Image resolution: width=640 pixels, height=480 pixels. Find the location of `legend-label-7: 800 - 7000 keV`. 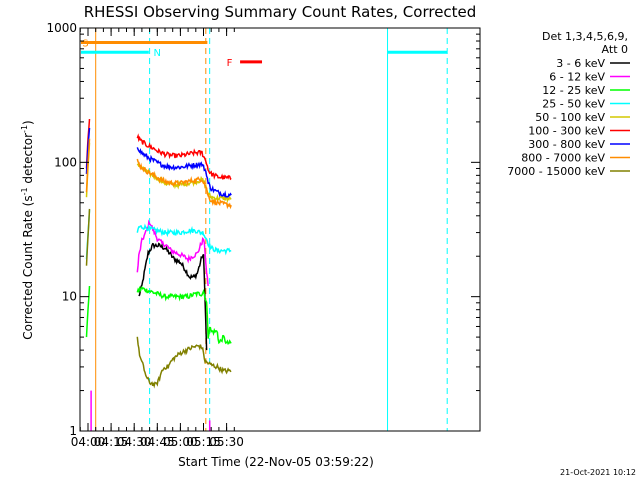

legend-label-7: 800 - 7000 keV is located at coordinates (563, 158).